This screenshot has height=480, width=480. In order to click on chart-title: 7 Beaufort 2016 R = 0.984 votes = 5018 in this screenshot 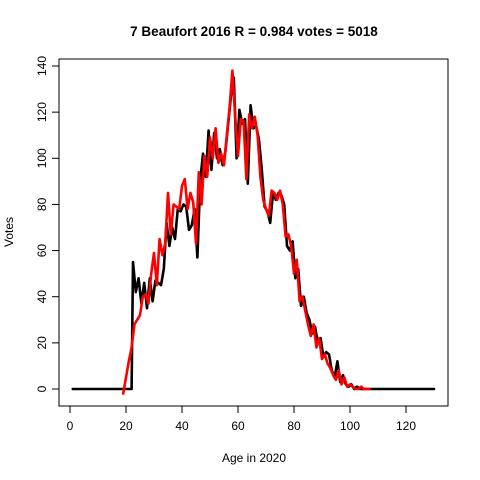, I will do `click(254, 31)`.